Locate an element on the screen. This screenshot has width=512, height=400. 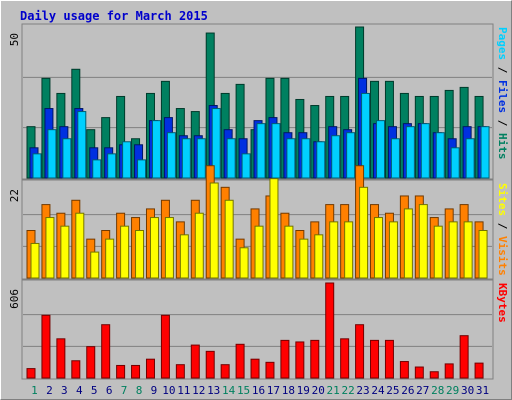
series-axis-label-part: Files is located at coordinates (502, 96).